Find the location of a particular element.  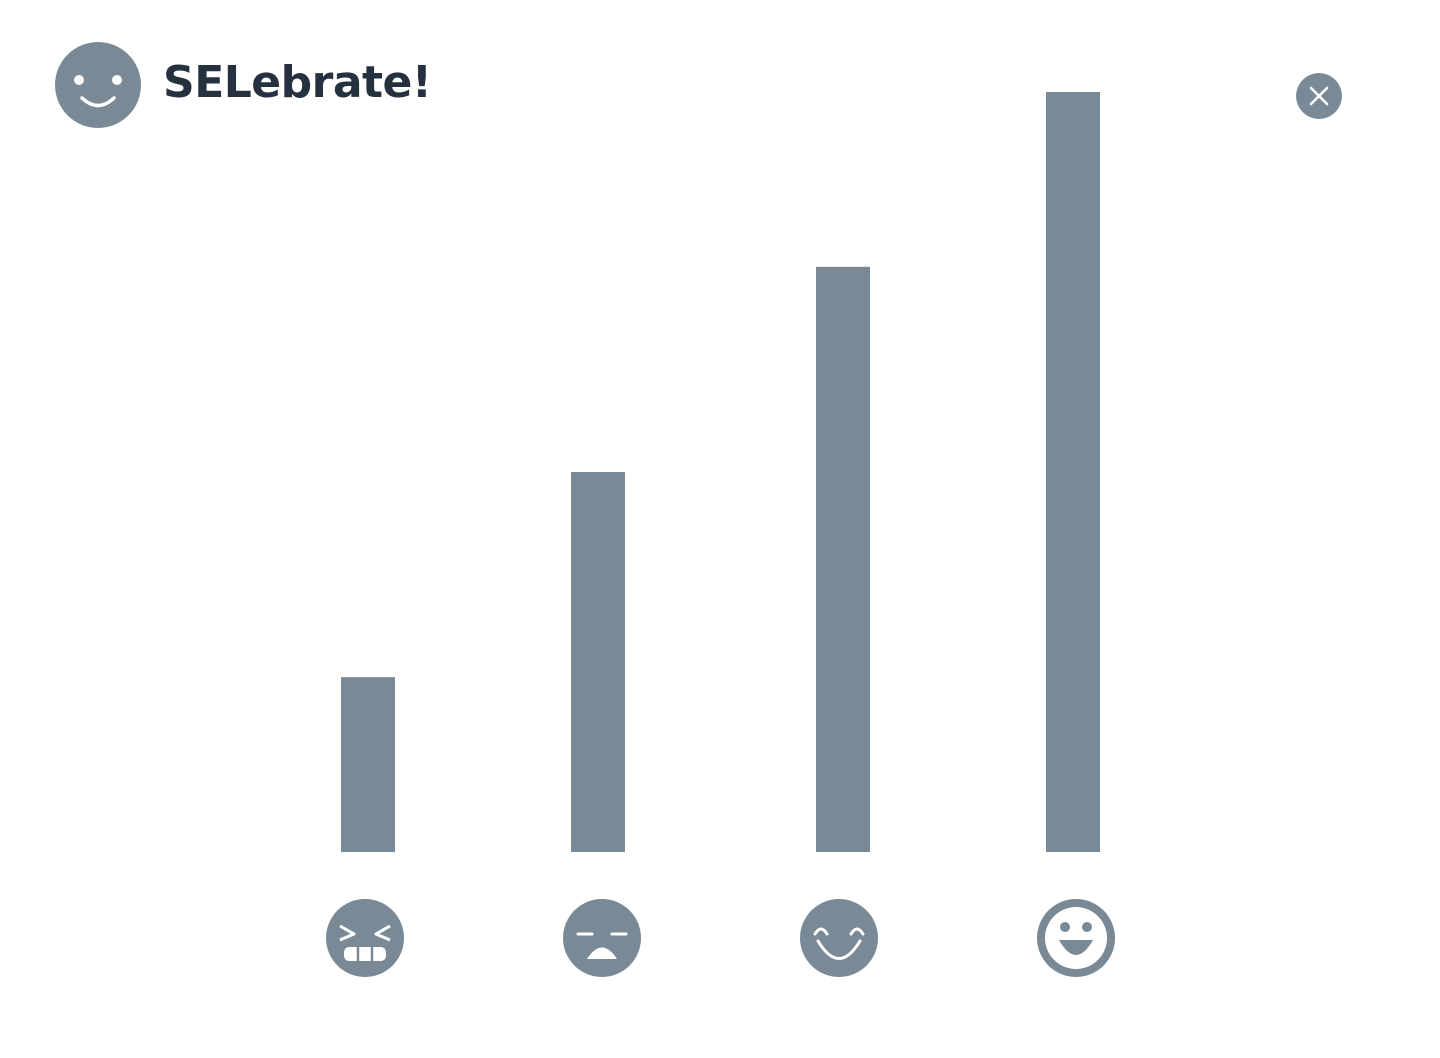

bar-happy is located at coordinates (843, 559).